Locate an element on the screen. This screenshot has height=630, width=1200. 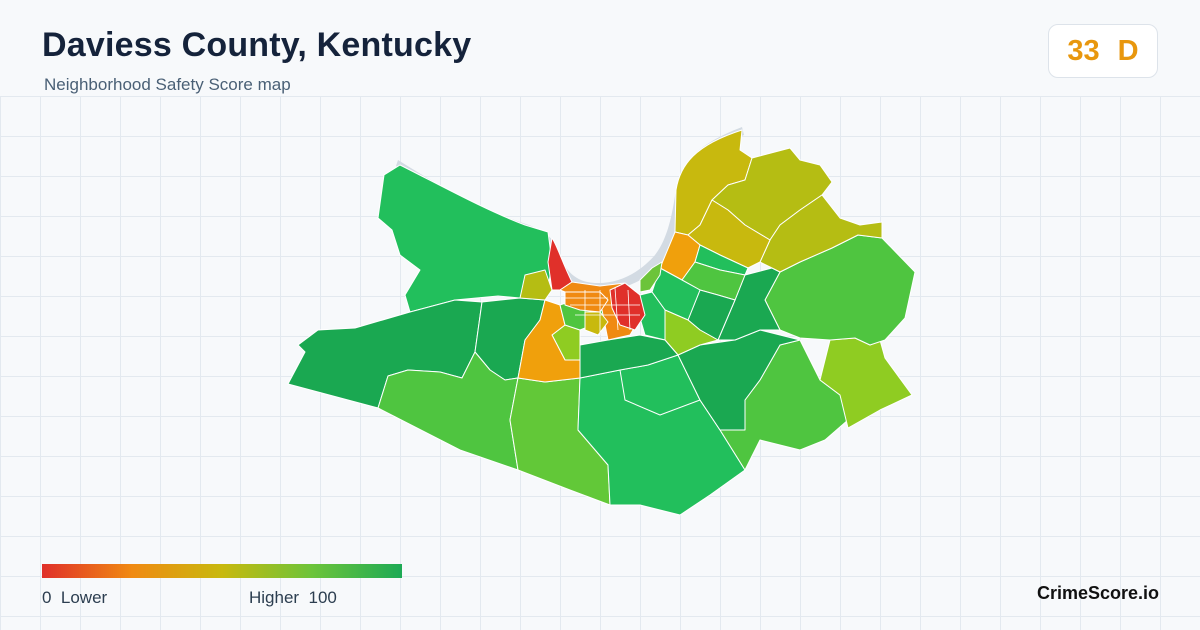
region-north-green is located at coordinates (651, 277).